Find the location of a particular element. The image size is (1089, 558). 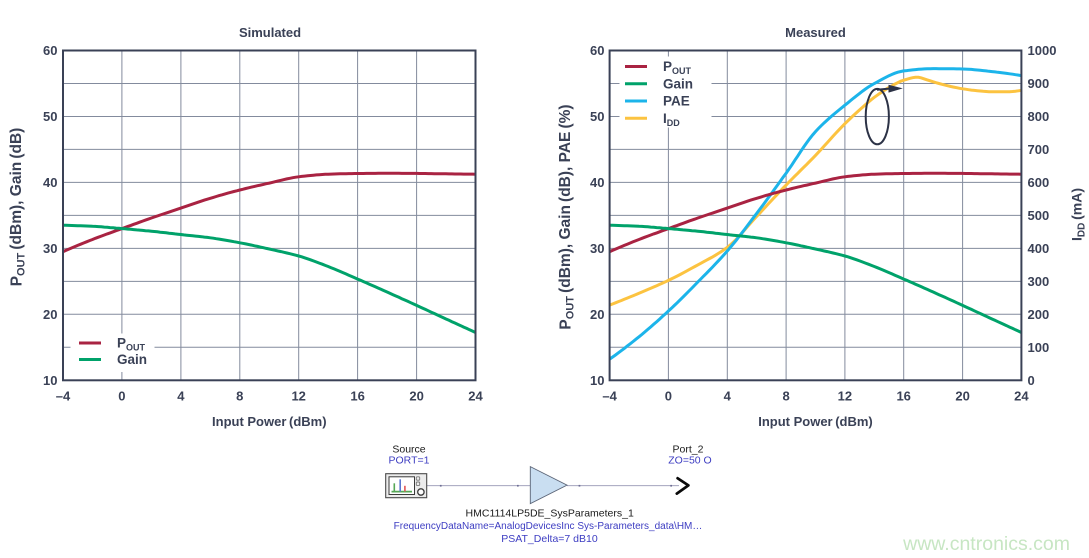

svg-text: HMC1114LP5DE_SysParameters_1 is located at coordinates (550, 514).